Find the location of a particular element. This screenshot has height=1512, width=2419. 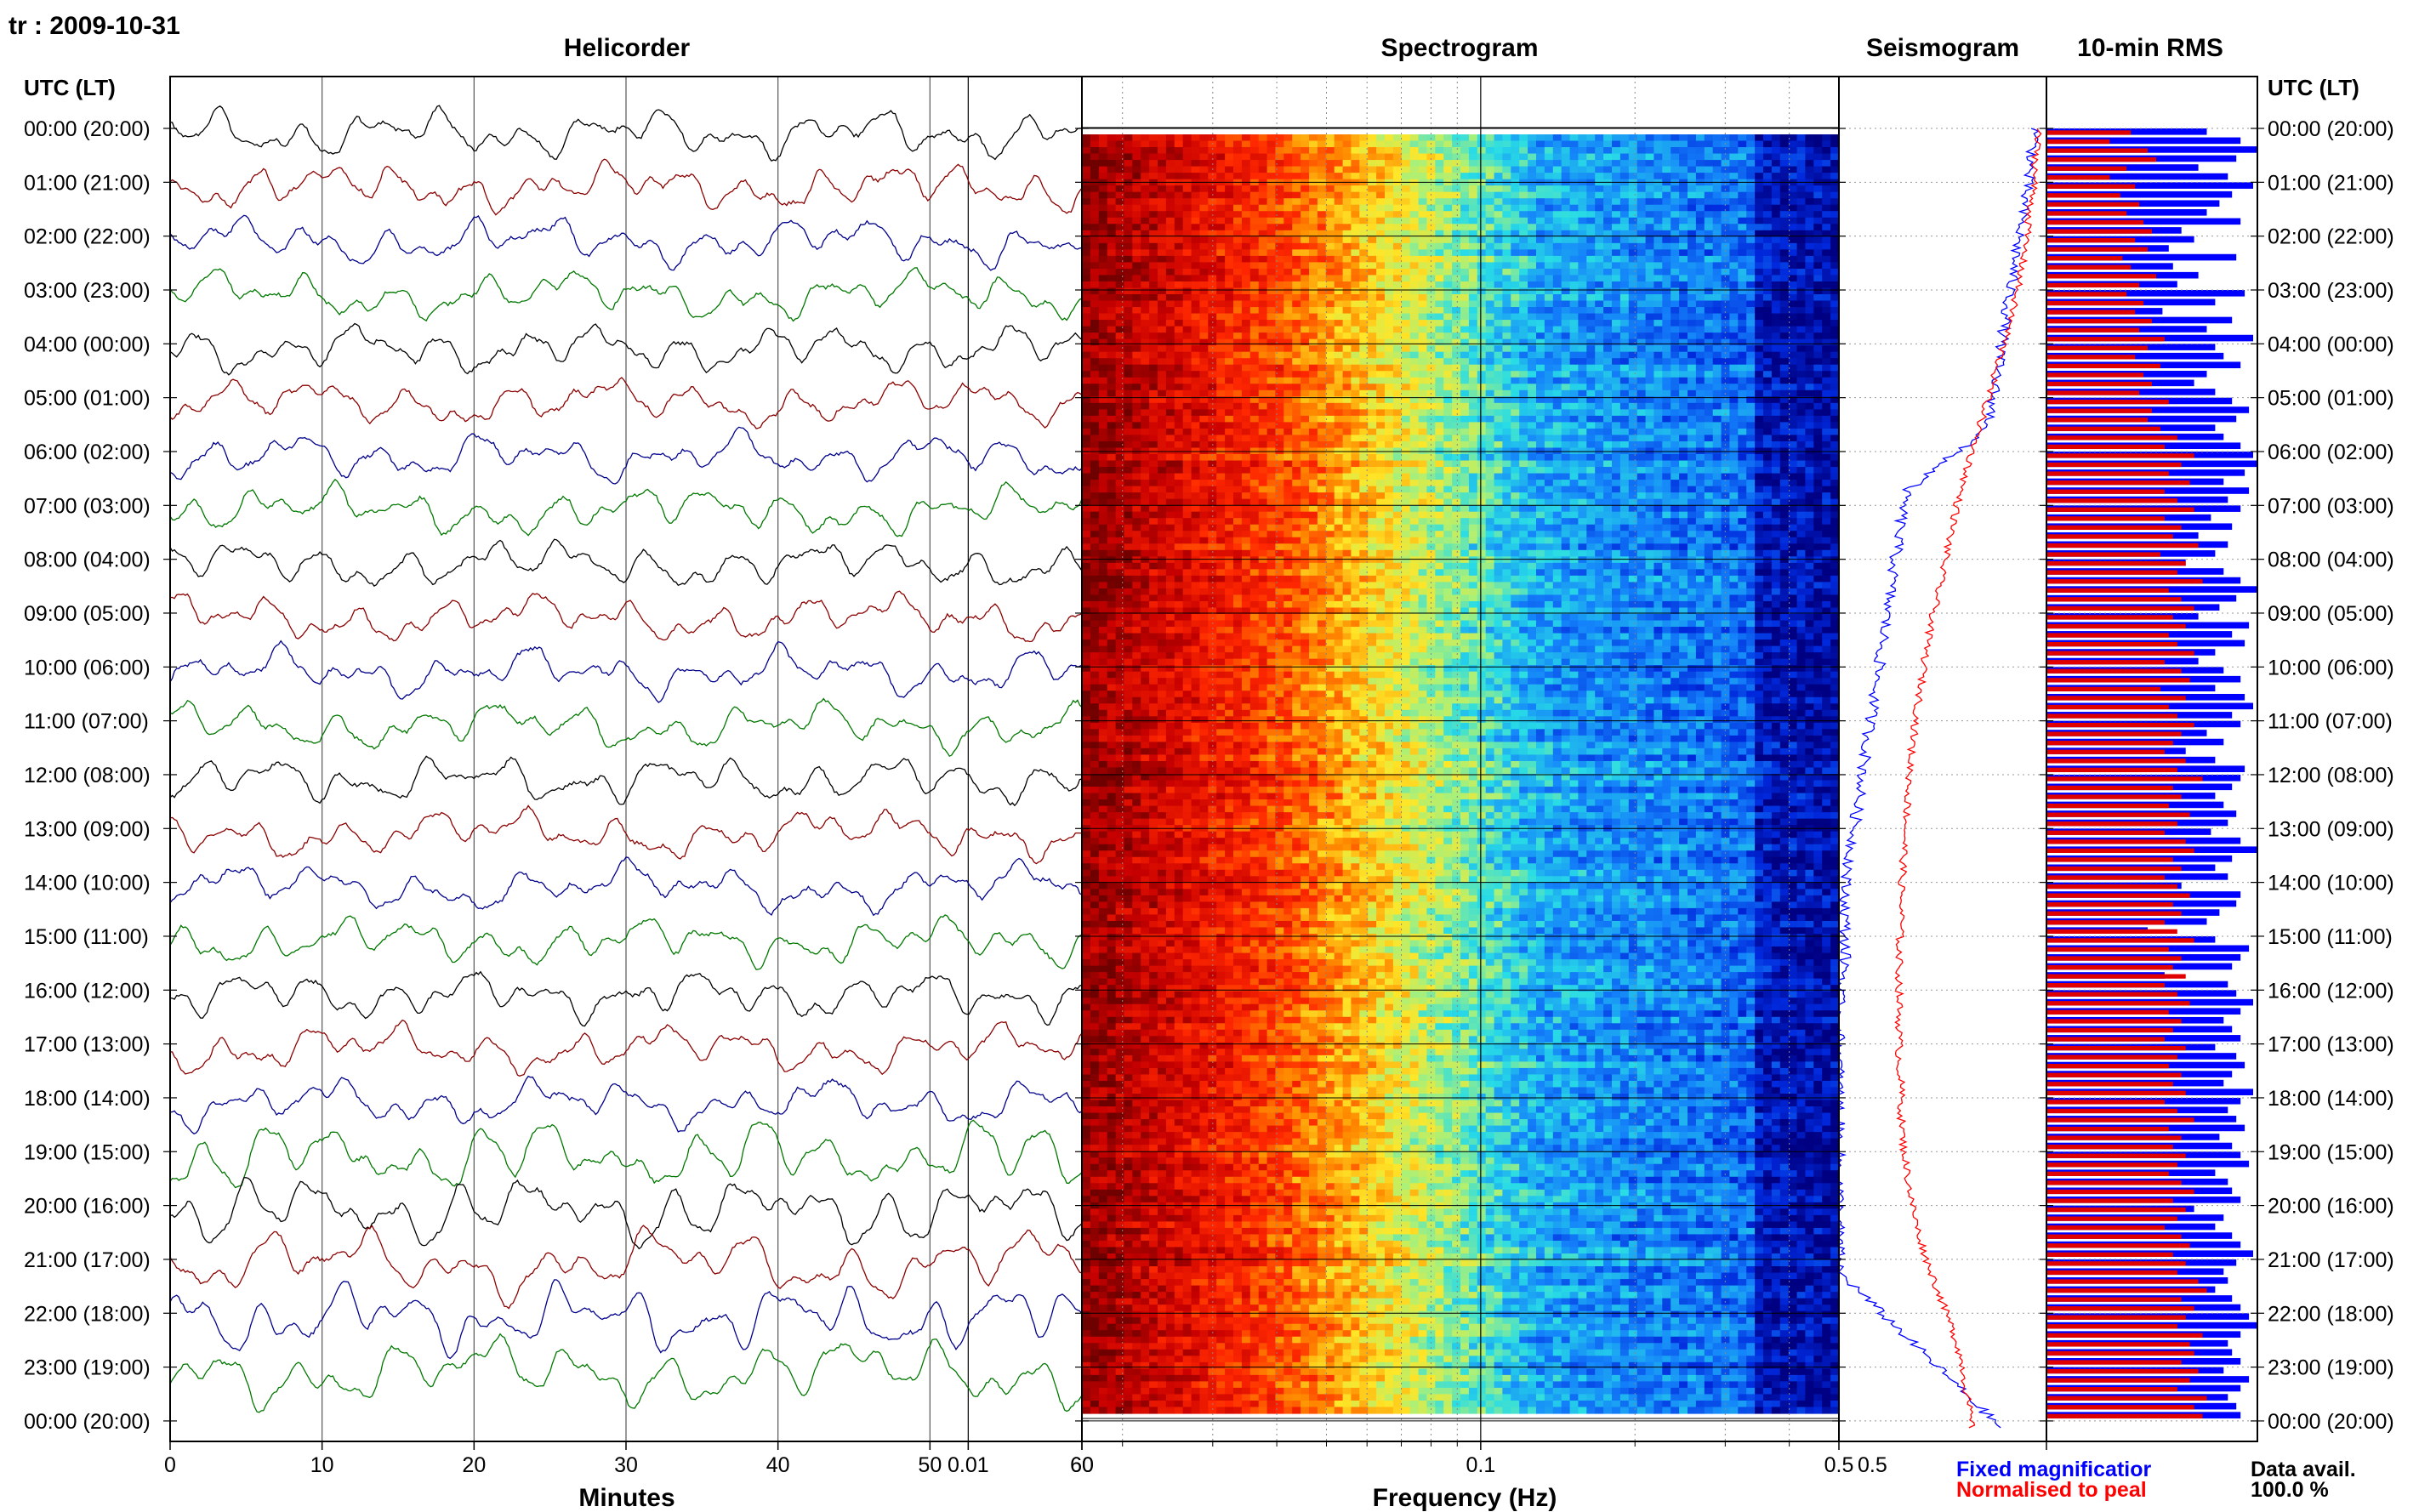

spectrogram-title: Spectrogram is located at coordinates (1459, 48).